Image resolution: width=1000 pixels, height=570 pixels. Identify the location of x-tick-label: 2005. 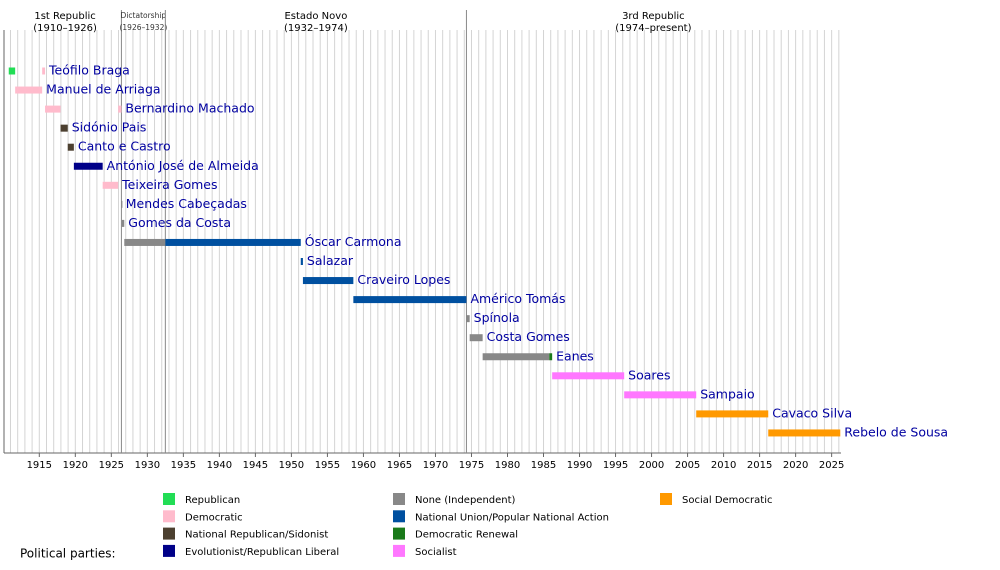
(687, 465).